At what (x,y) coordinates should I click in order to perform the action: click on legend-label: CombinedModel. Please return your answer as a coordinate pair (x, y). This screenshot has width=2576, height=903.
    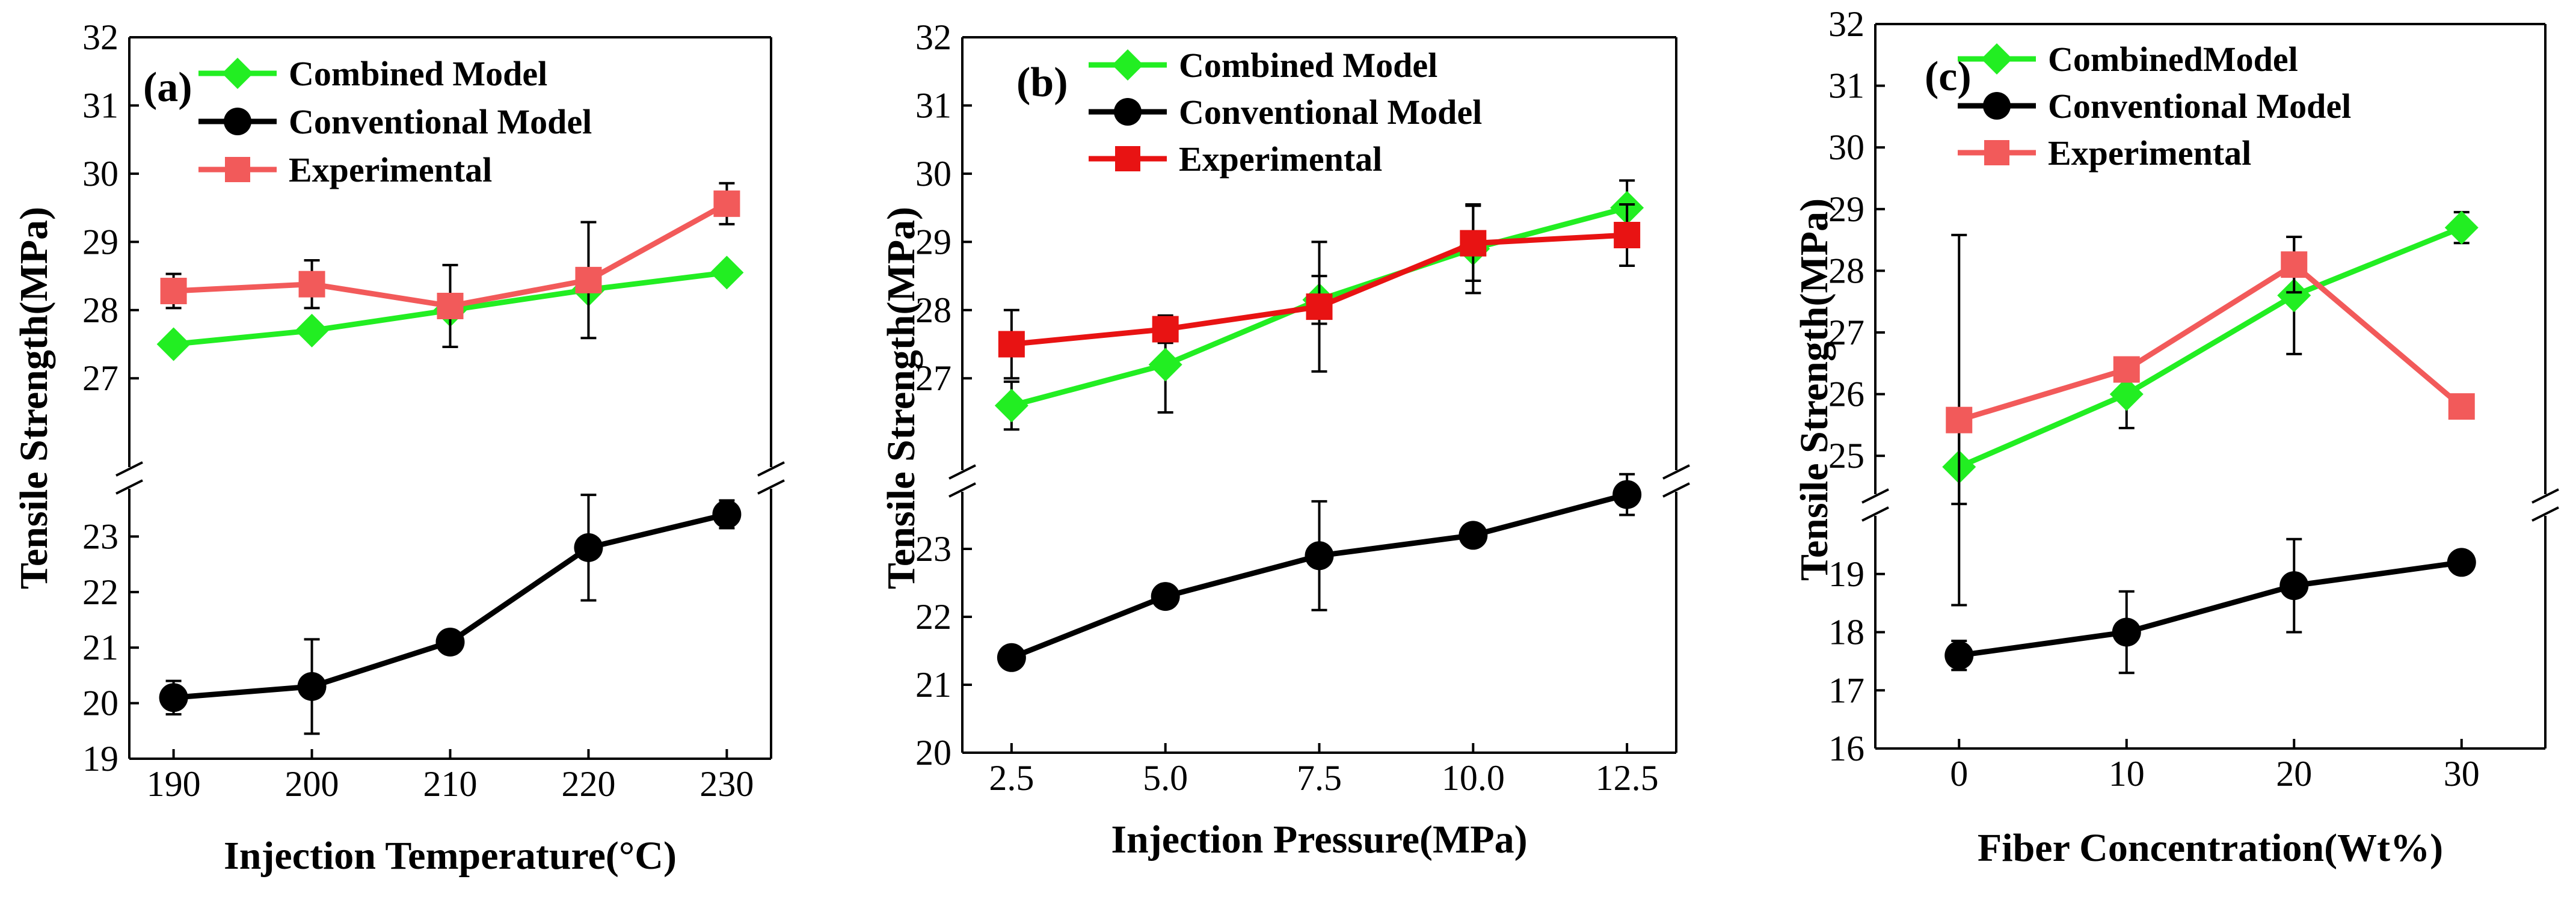
    Looking at the image, I should click on (2173, 59).